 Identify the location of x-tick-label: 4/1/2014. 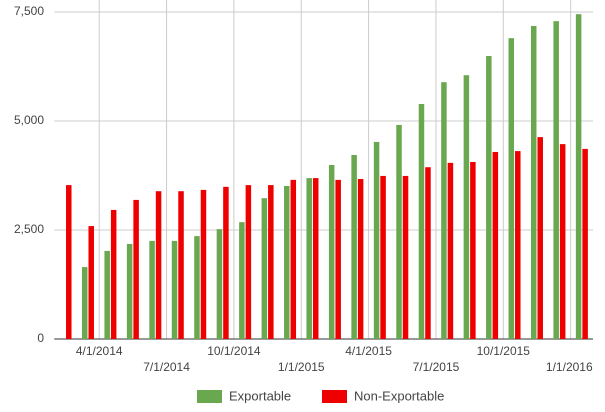
(99, 351).